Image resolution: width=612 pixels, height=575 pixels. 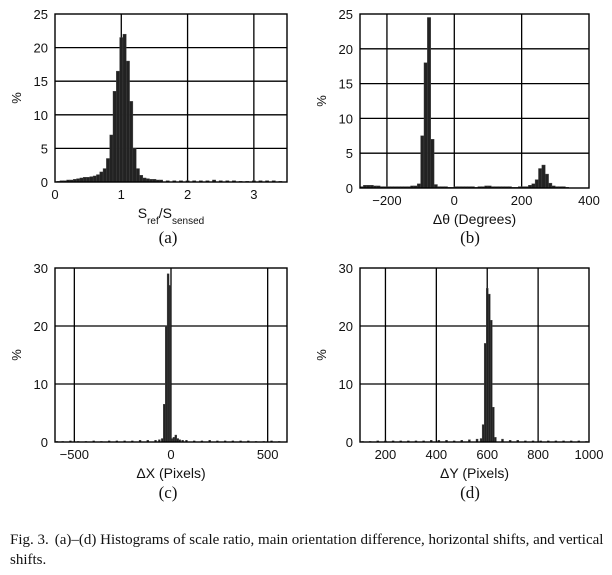 I want to click on x-tick-label: 2, so click(x=187, y=194).